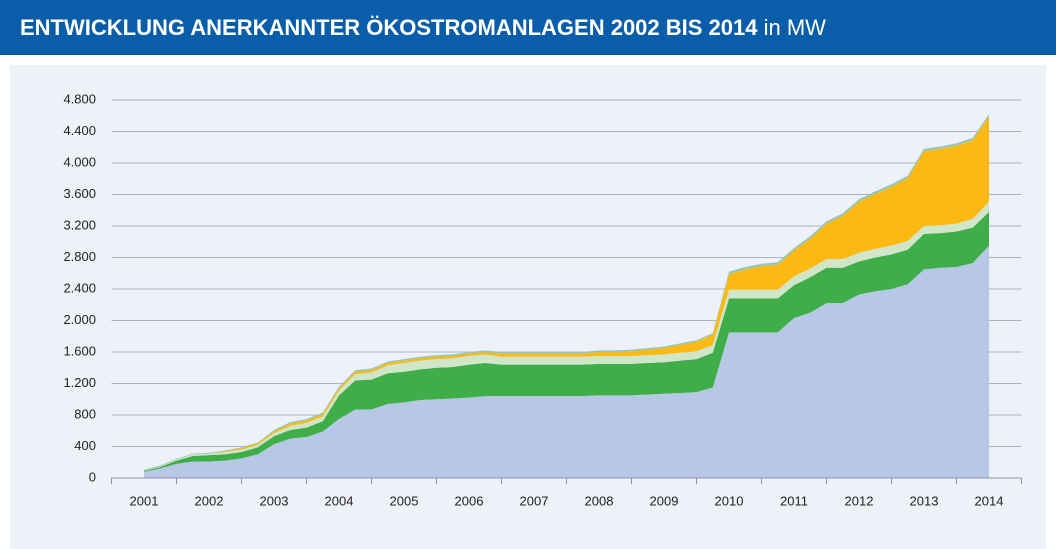 The width and height of the screenshot is (1056, 549). I want to click on y-tick-label: 4.400, so click(79, 130).